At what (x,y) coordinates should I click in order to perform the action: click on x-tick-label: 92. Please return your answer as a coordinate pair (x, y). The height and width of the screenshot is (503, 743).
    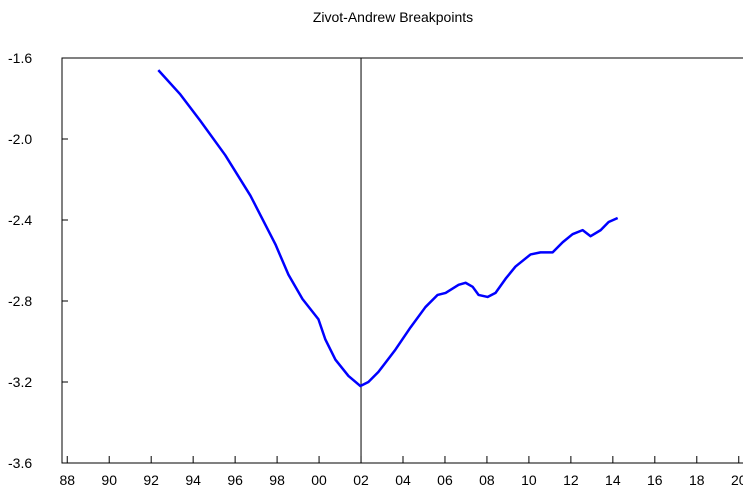
    Looking at the image, I should click on (151, 480).